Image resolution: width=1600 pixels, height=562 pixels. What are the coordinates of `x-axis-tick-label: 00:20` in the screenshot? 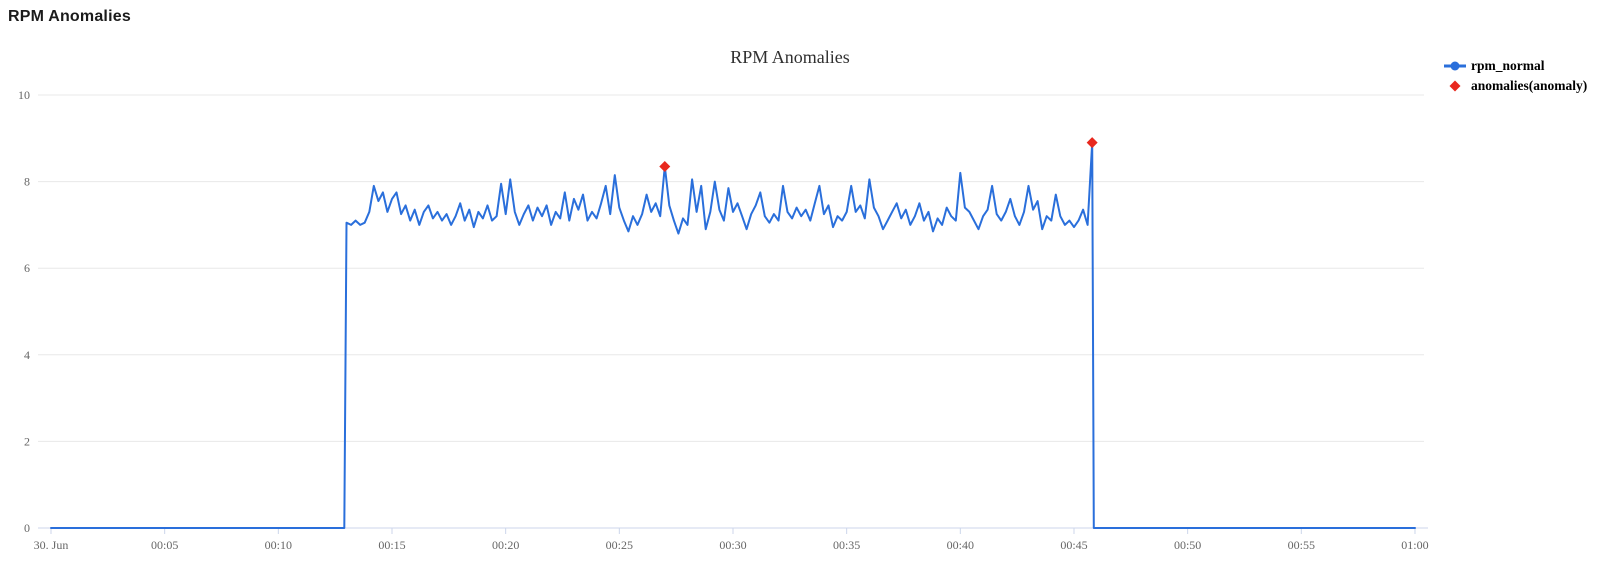 It's located at (505, 545).